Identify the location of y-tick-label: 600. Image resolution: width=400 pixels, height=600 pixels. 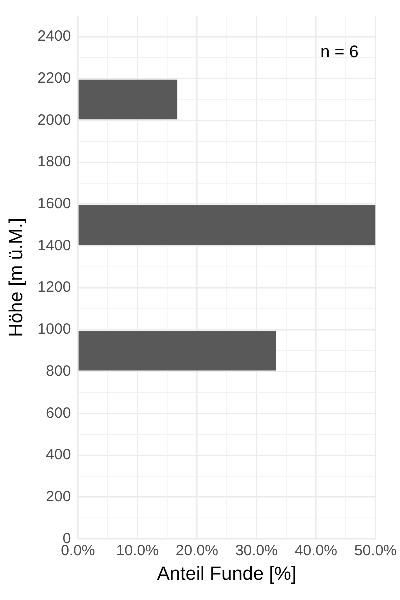
(59, 413).